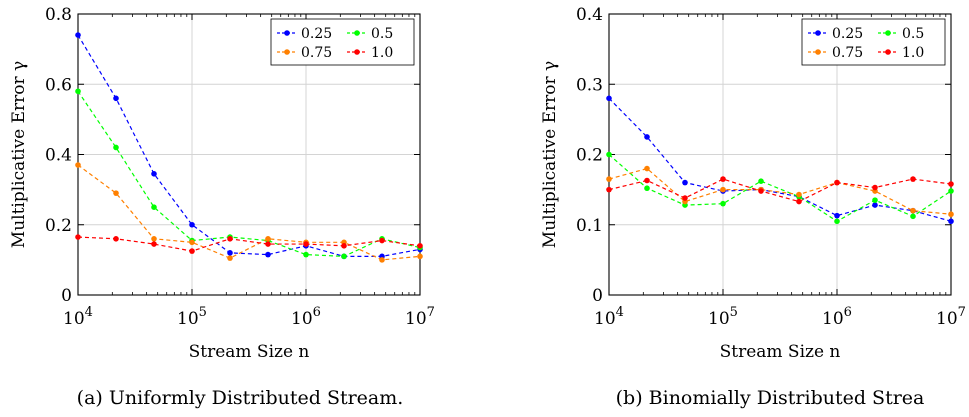 The height and width of the screenshot is (417, 969). I want to click on y-tick-label: 0.3, so click(589, 85).